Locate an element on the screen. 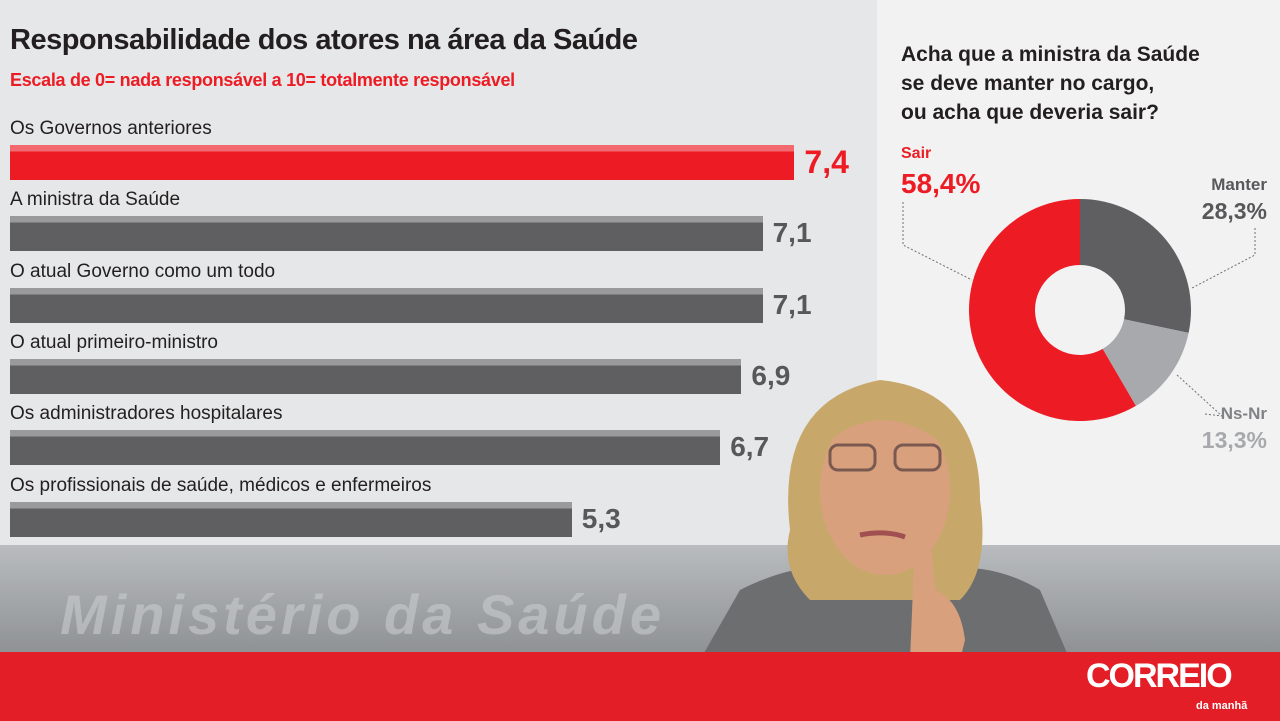 The height and width of the screenshot is (721, 1280). value-manter: 28,3% is located at coordinates (1234, 211).